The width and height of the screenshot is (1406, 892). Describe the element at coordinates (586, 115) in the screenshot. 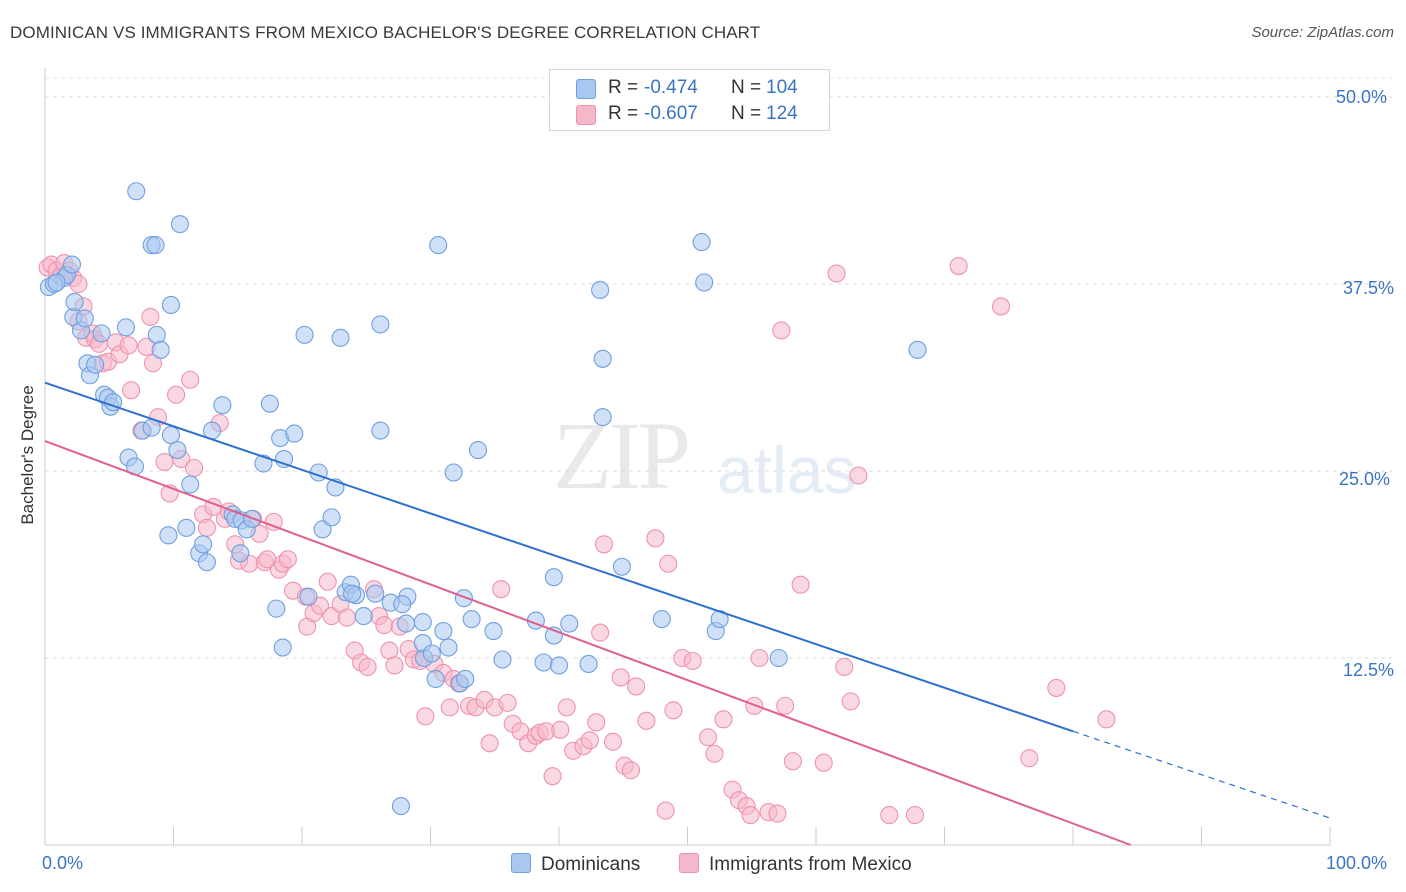

I see `legend-swatch-mexico` at that location.